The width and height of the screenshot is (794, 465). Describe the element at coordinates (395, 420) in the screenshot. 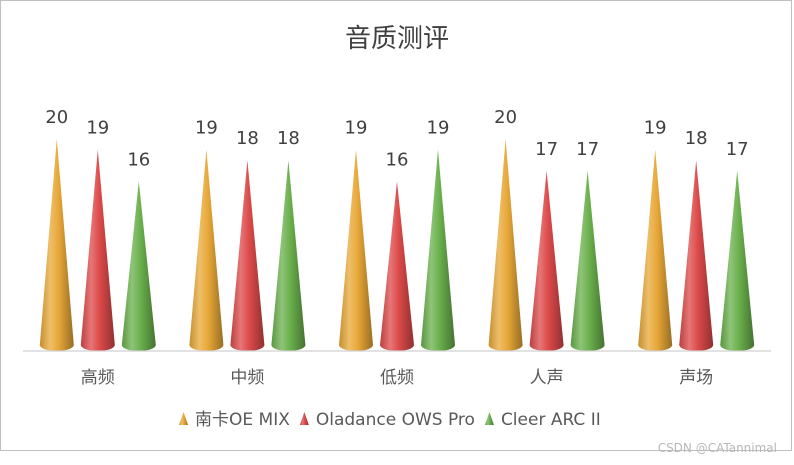

I see `legend-label: Oladance OWS Pro` at that location.